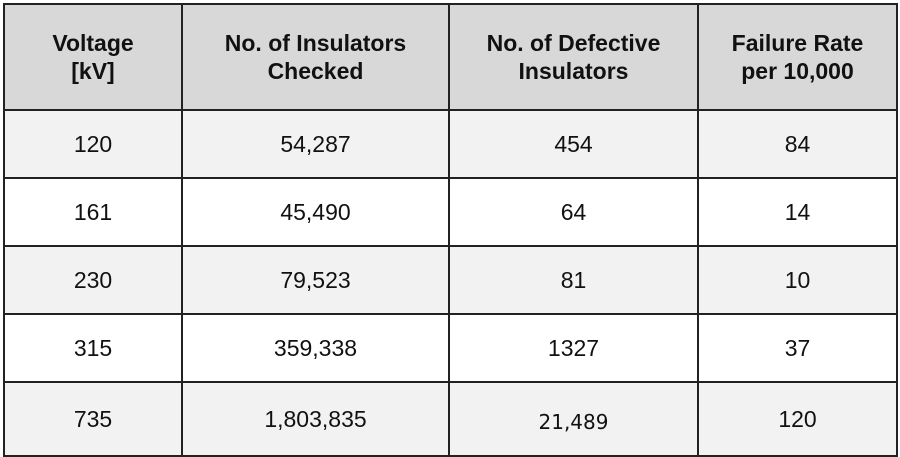 The image size is (900, 457). What do you see at coordinates (797, 419) in the screenshot?
I see `cell-failure-rate: 120` at bounding box center [797, 419].